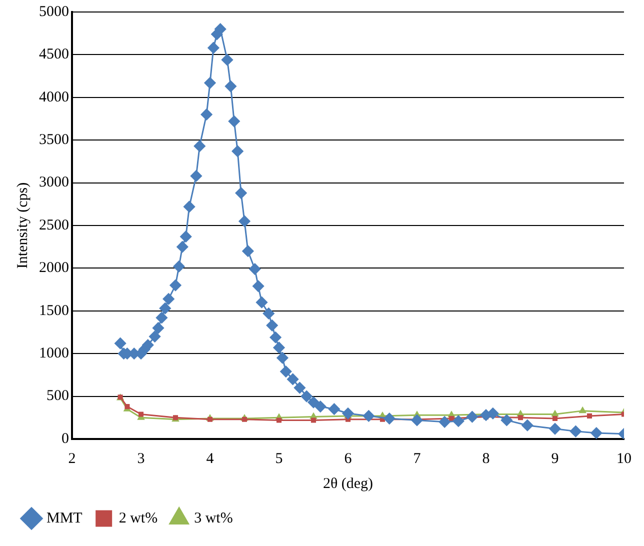 This screenshot has height=546, width=644. Describe the element at coordinates (141, 458) in the screenshot. I see `x-tick-label: 3` at that location.